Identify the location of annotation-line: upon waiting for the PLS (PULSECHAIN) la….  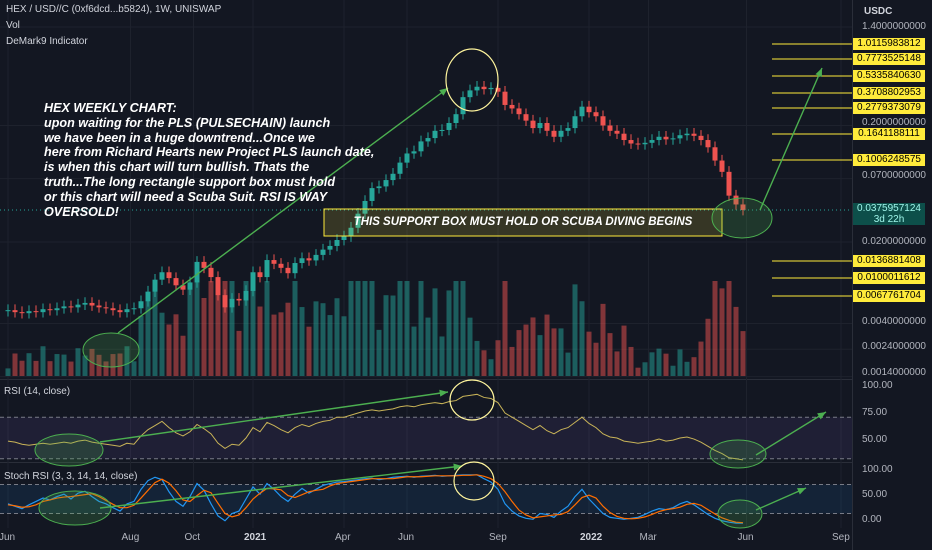
(187, 122).